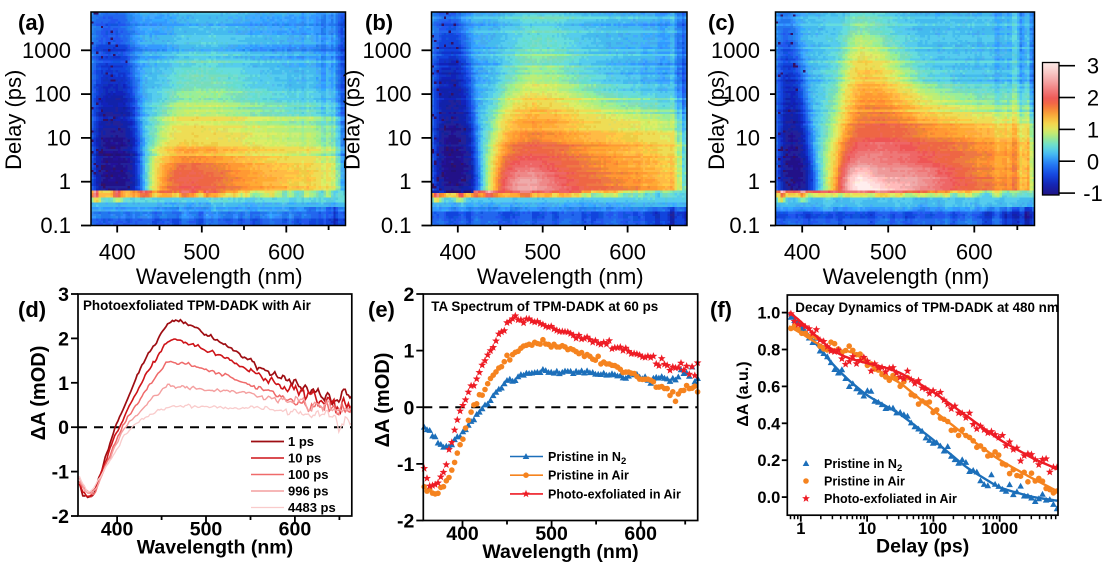 This screenshot has height=562, width=1107. I want to click on svg-text: 0.4, so click(769, 424).